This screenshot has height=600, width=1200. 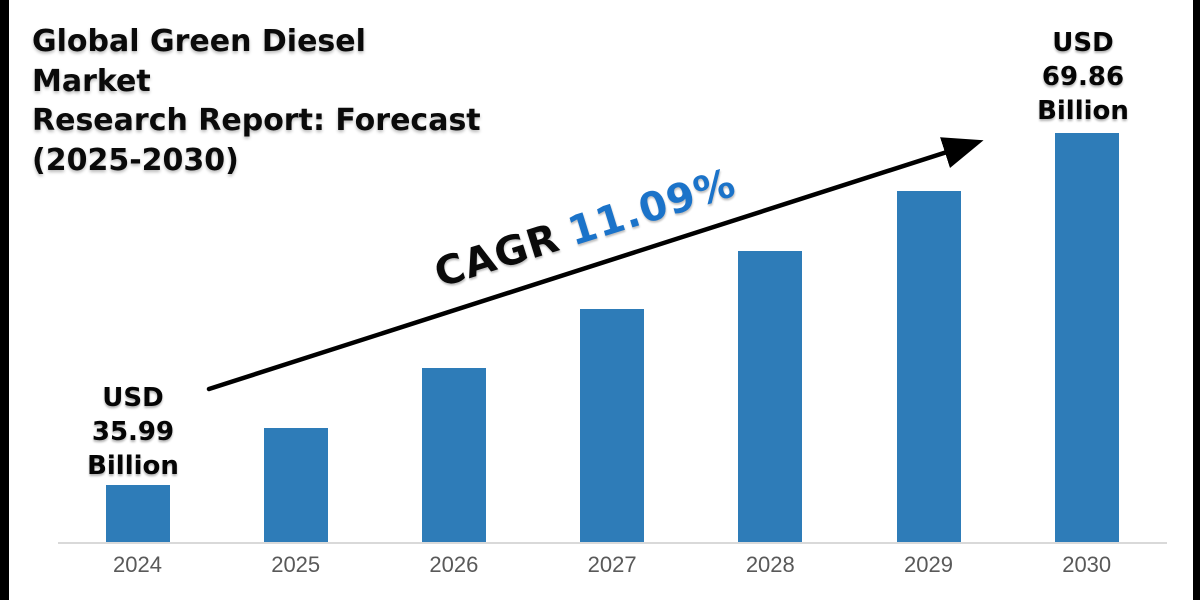 I want to click on x-axis-label-2029: 2029, so click(x=928, y=564).